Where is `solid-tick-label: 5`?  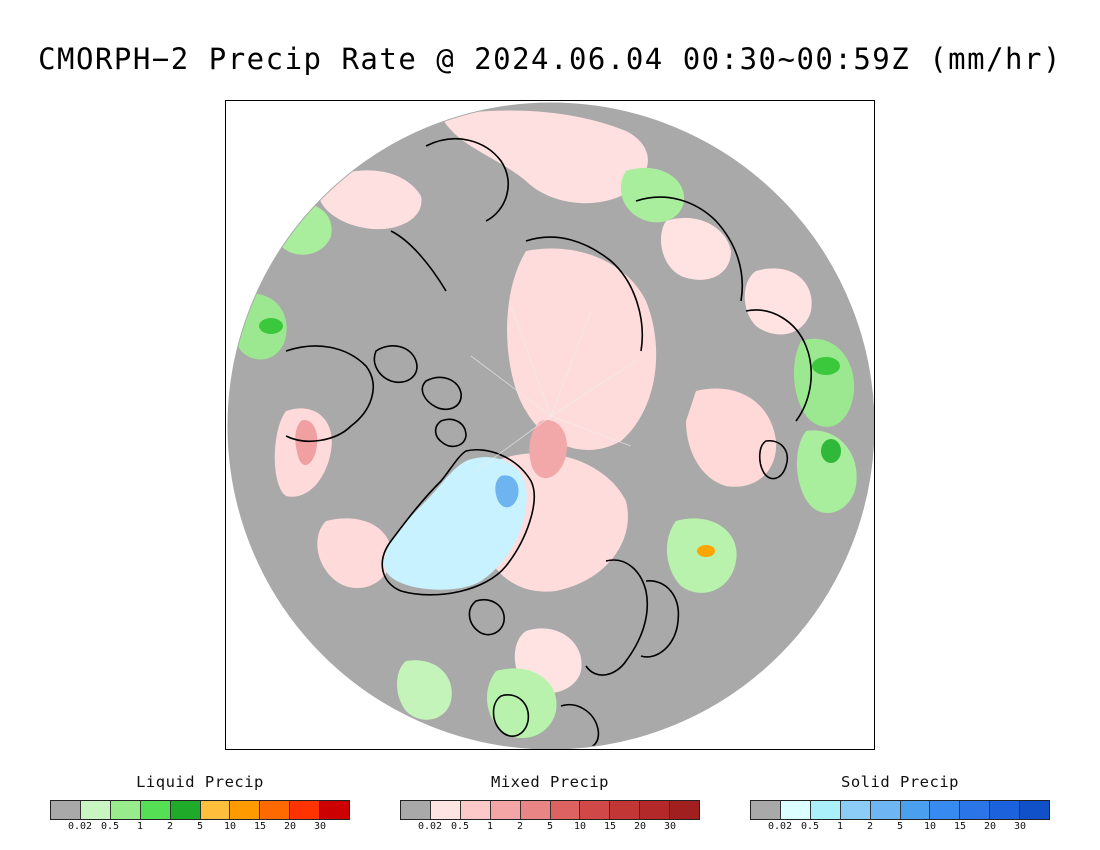 solid-tick-label: 5 is located at coordinates (900, 826).